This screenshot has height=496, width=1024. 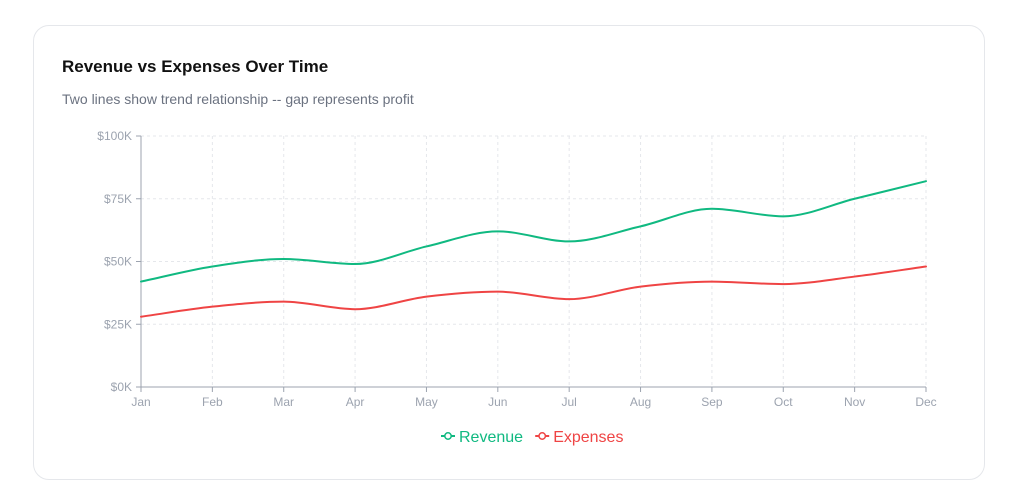 What do you see at coordinates (212, 402) in the screenshot?
I see `x-tick-label: Feb` at bounding box center [212, 402].